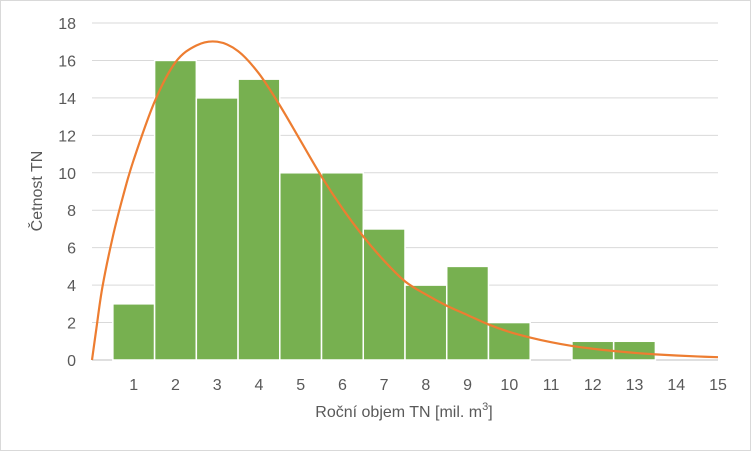 This screenshot has height=451, width=751. Describe the element at coordinates (490, 412) in the screenshot. I see `x-axis-title-suffix: ]` at that location.